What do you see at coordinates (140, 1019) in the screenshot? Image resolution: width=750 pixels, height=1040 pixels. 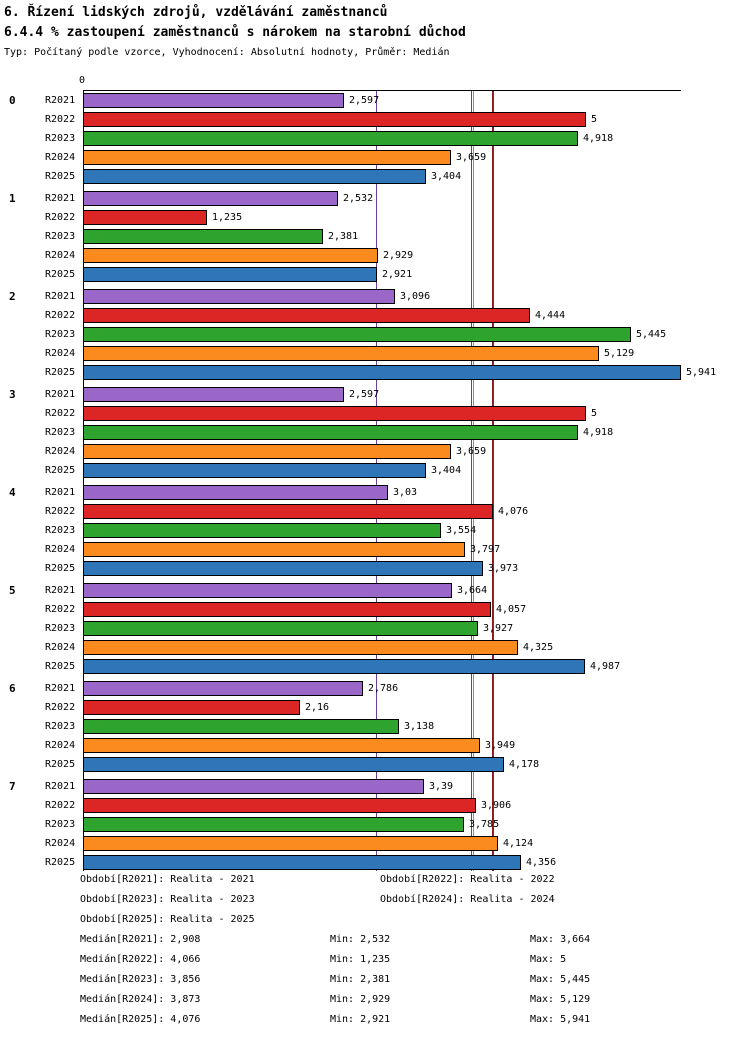 I see `stat-median: Medián[R2025]: 4,076` at bounding box center [140, 1019].